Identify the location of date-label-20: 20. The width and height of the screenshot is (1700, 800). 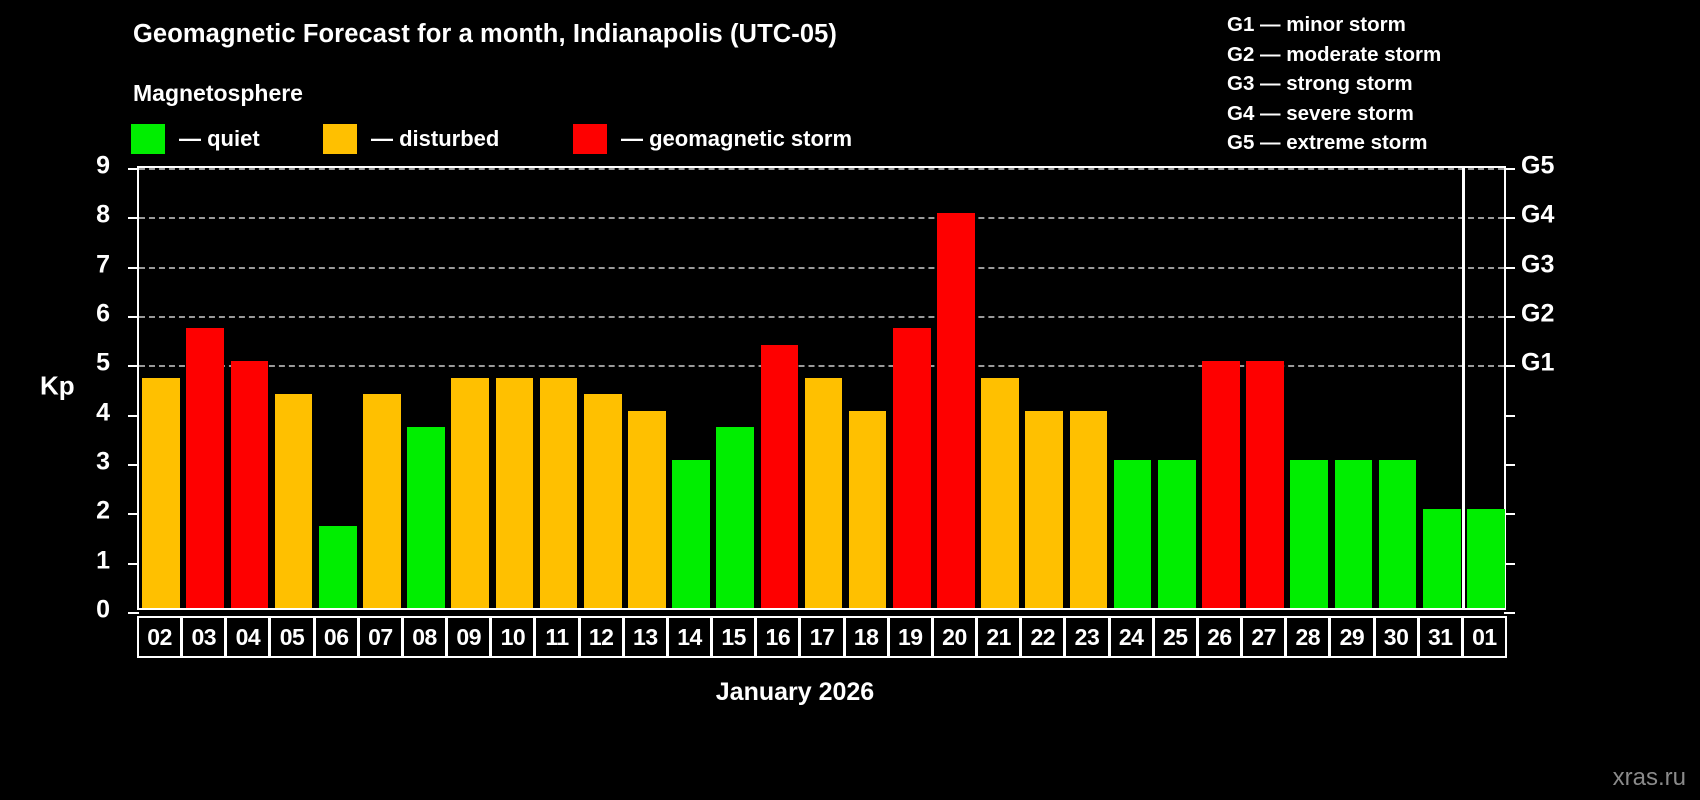
(954, 637).